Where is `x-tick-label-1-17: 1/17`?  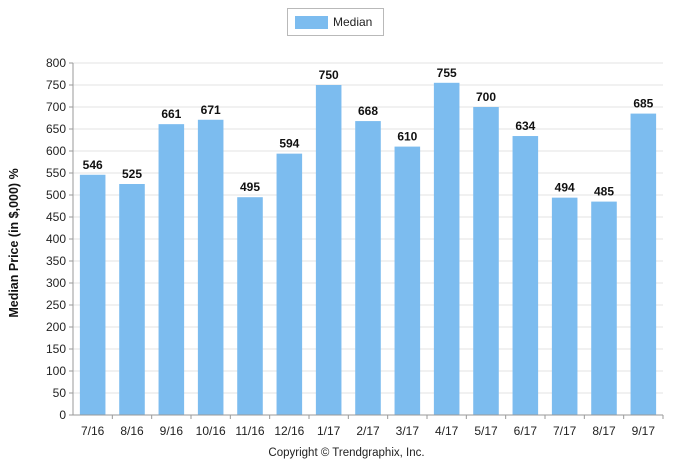
x-tick-label-1-17: 1/17 is located at coordinates (329, 431).